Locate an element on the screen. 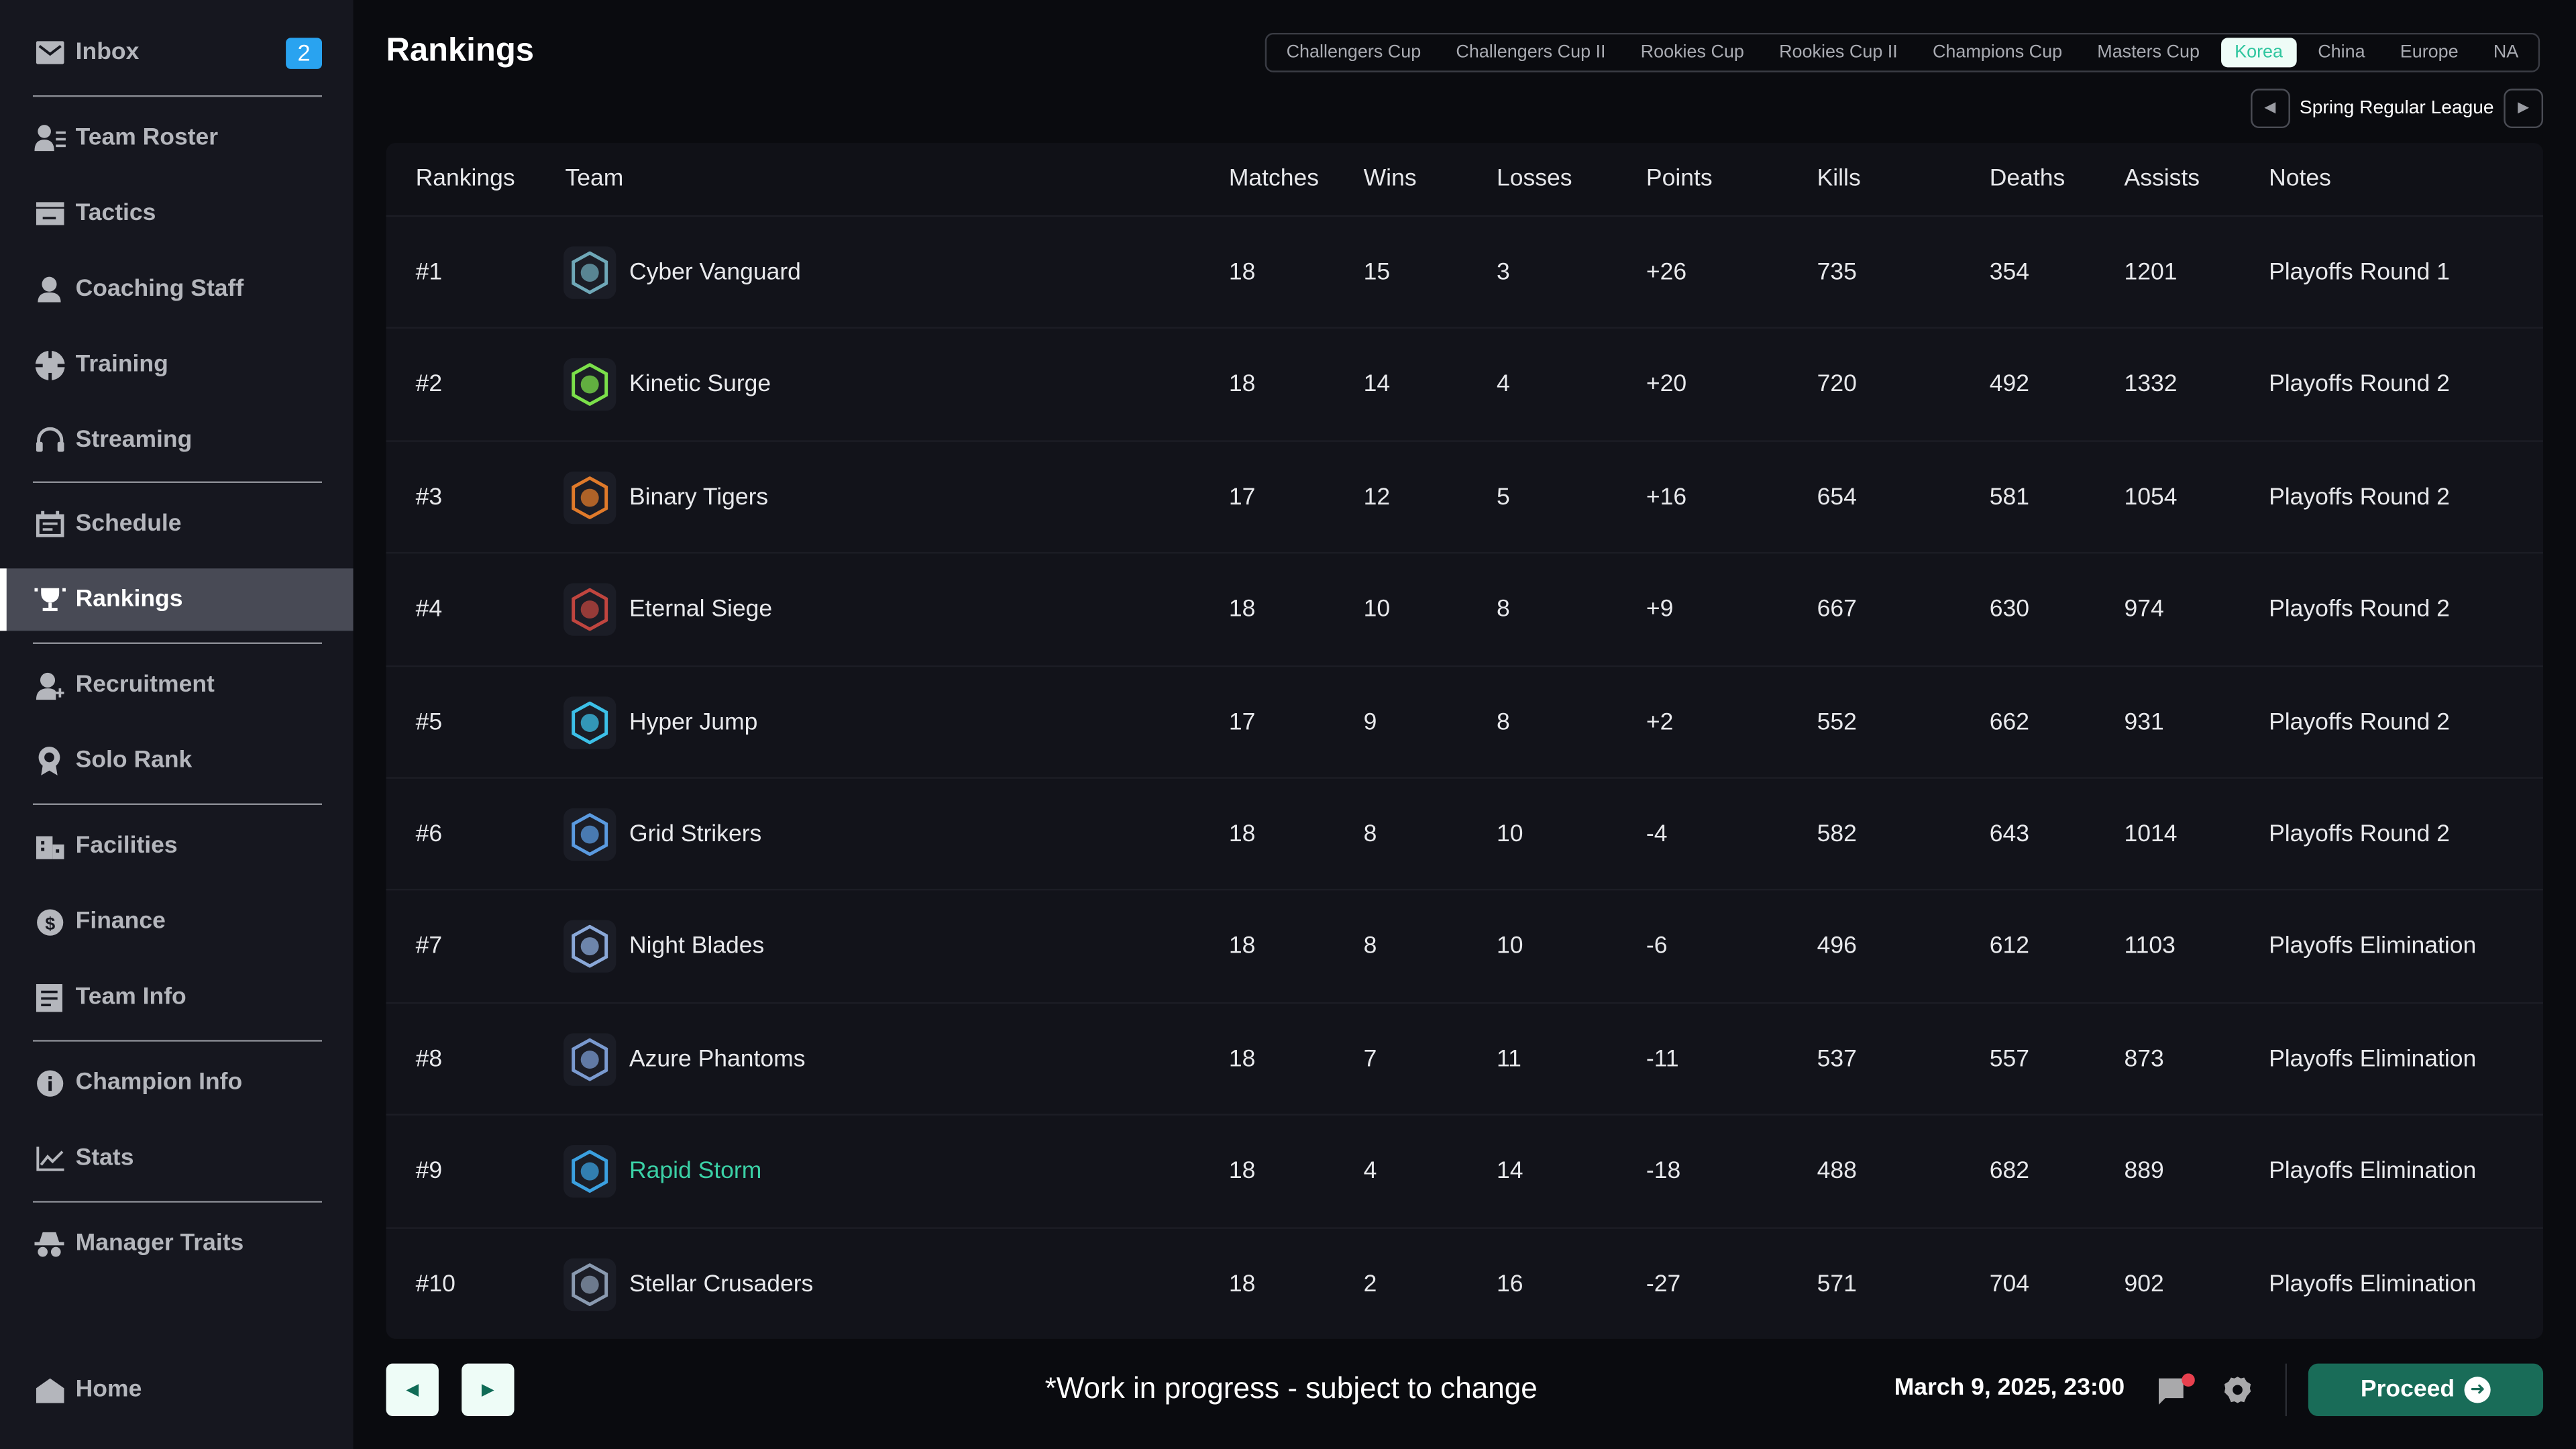 The width and height of the screenshot is (2576, 1449). sidebar-item-label: Training is located at coordinates (121, 365).